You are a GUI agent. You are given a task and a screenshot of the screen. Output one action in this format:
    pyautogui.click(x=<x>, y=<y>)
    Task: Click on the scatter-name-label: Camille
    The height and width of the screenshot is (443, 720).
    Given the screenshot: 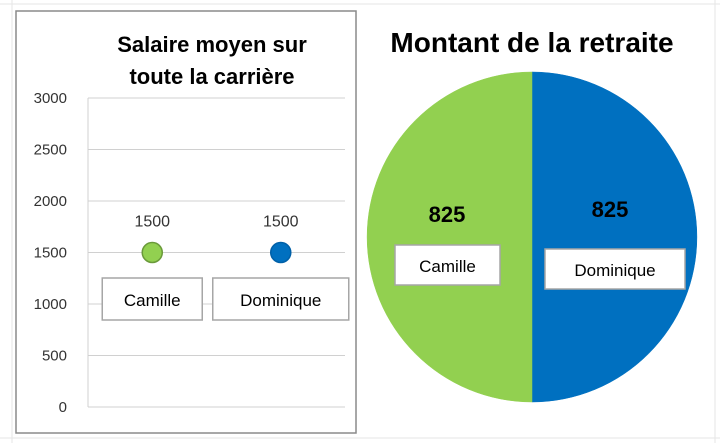 What is the action you would take?
    pyautogui.click(x=152, y=300)
    